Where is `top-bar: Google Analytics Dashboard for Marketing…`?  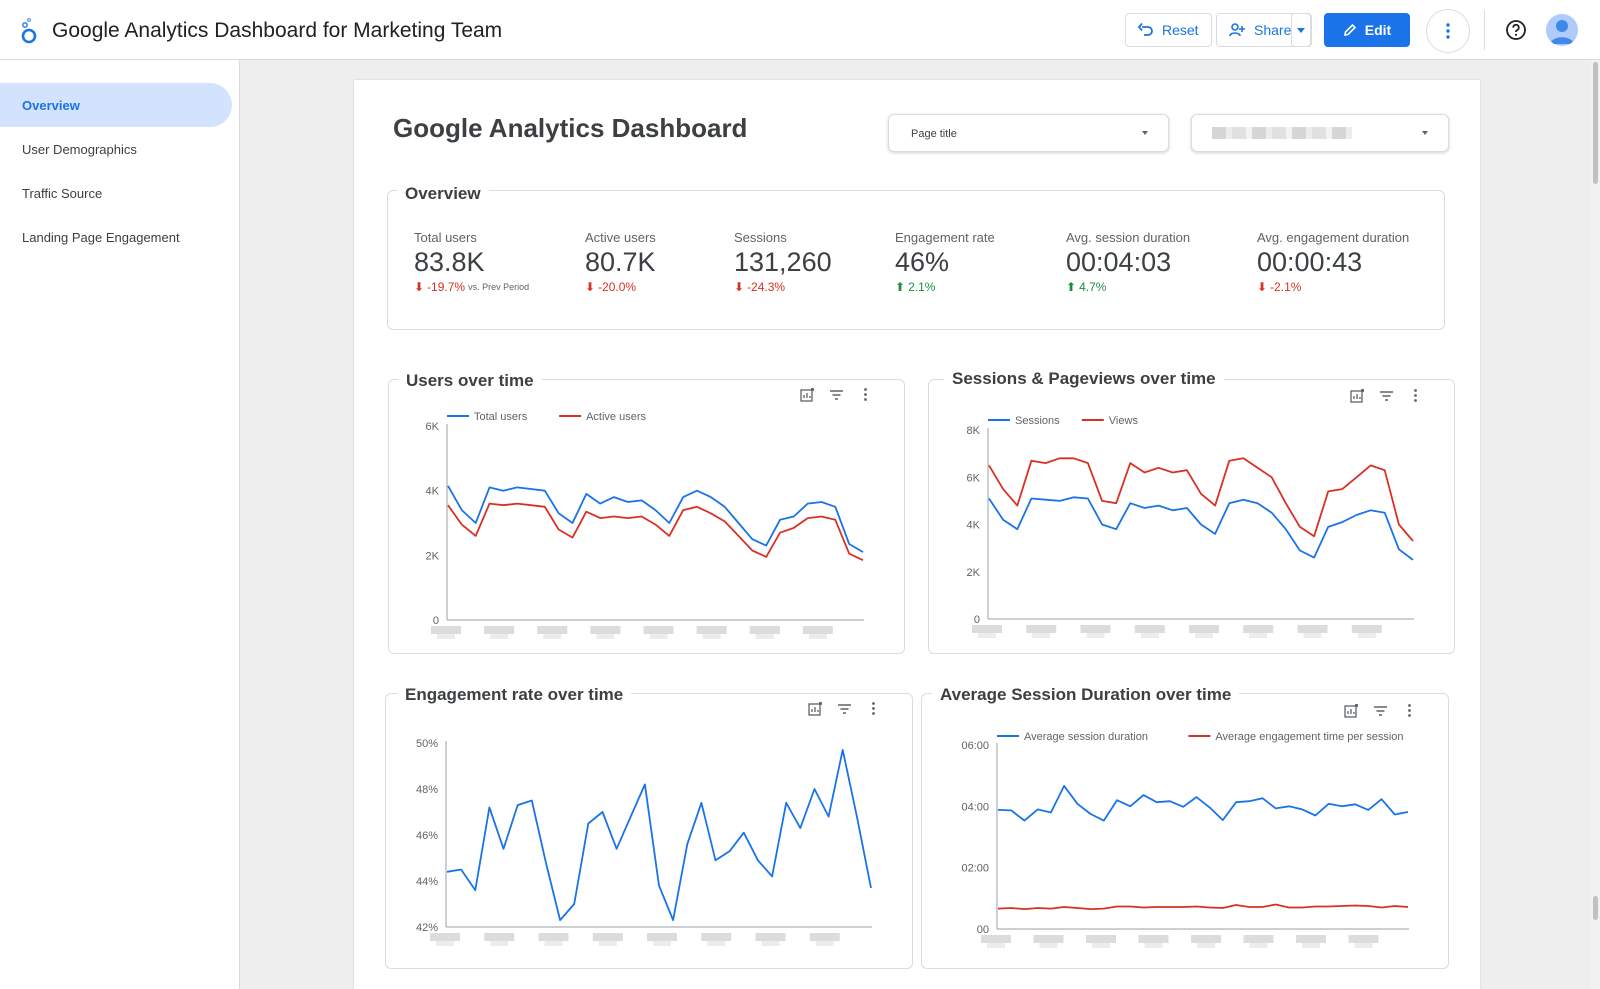 top-bar: Google Analytics Dashboard for Marketing… is located at coordinates (800, 30).